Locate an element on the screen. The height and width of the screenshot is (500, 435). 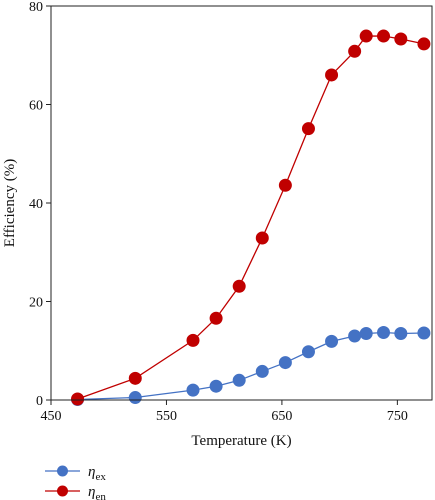
legend-subscript: en is located at coordinates (100, 495).